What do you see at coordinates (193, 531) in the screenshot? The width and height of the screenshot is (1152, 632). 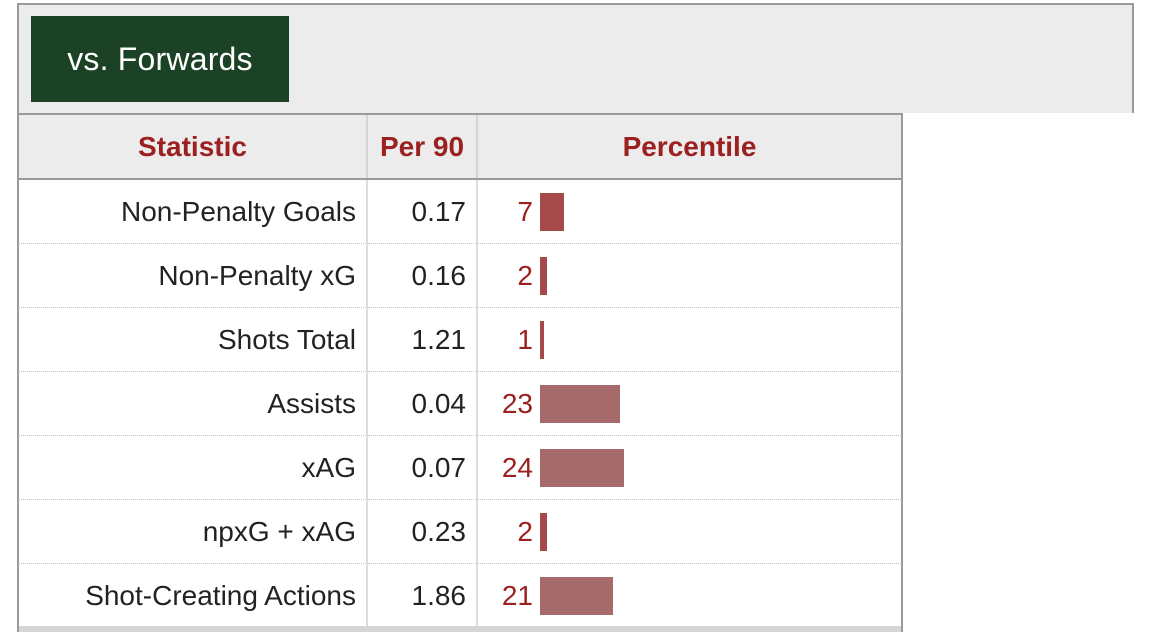 I see `stat-name: npxG + xAG` at bounding box center [193, 531].